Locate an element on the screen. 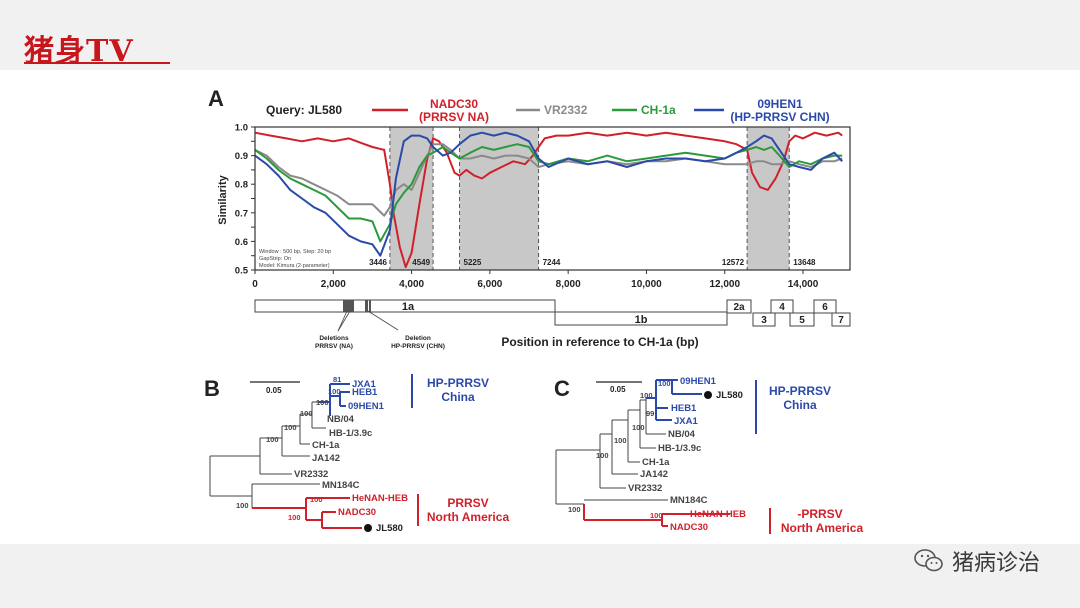 The image size is (1080, 608). query-label: Query: JL580 is located at coordinates (304, 110).